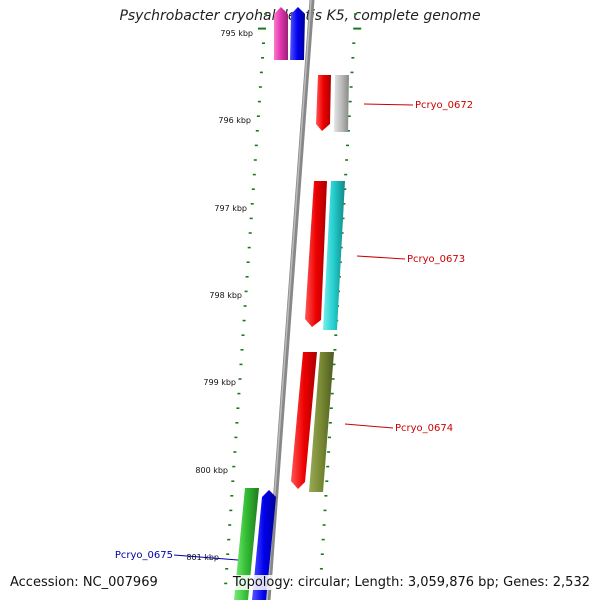  What do you see at coordinates (304, 420) in the screenshot?
I see `cds-0674-red` at bounding box center [304, 420].